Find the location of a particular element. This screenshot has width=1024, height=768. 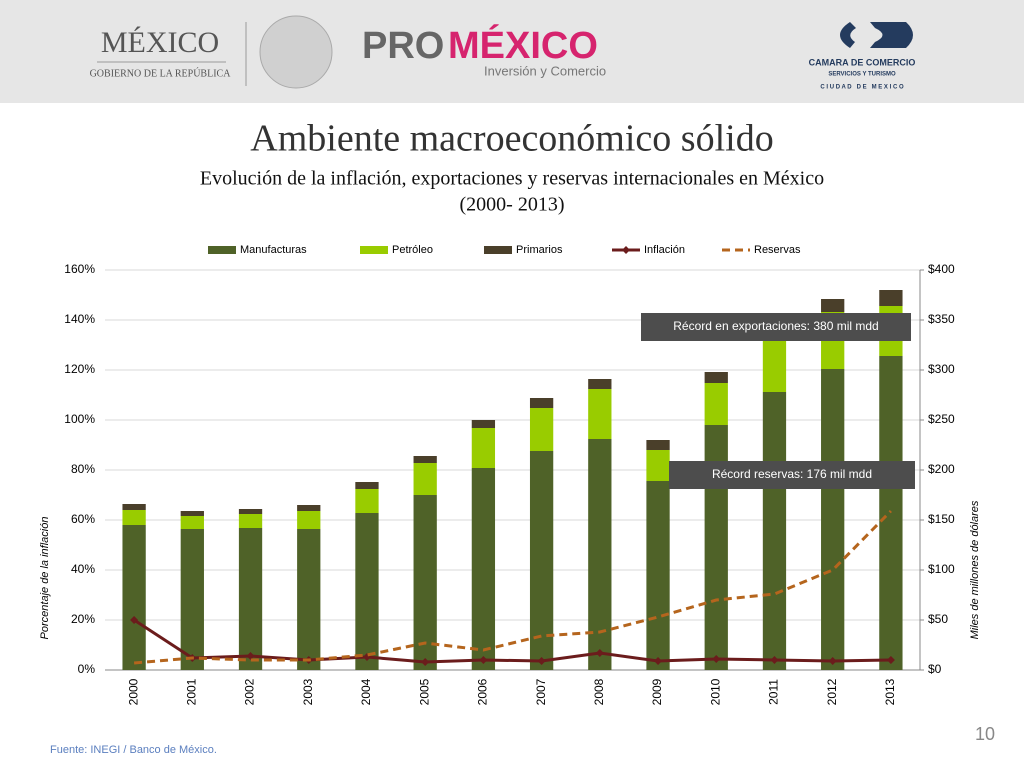

annotation-box is located at coordinates (776, 327).